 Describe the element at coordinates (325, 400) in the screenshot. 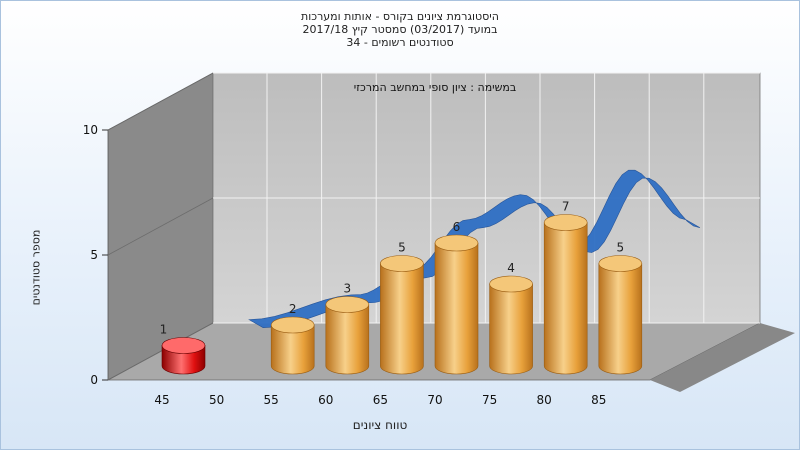

I see `x-tick-label-3: 60` at that location.